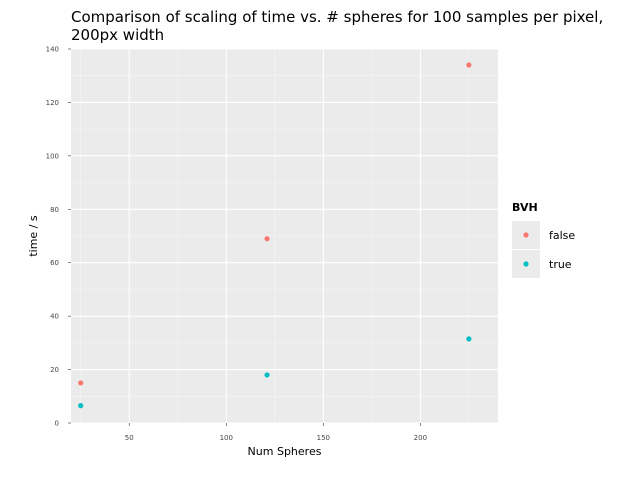 The height and width of the screenshot is (480, 640). I want to click on x-tick-label: 100, so click(226, 438).